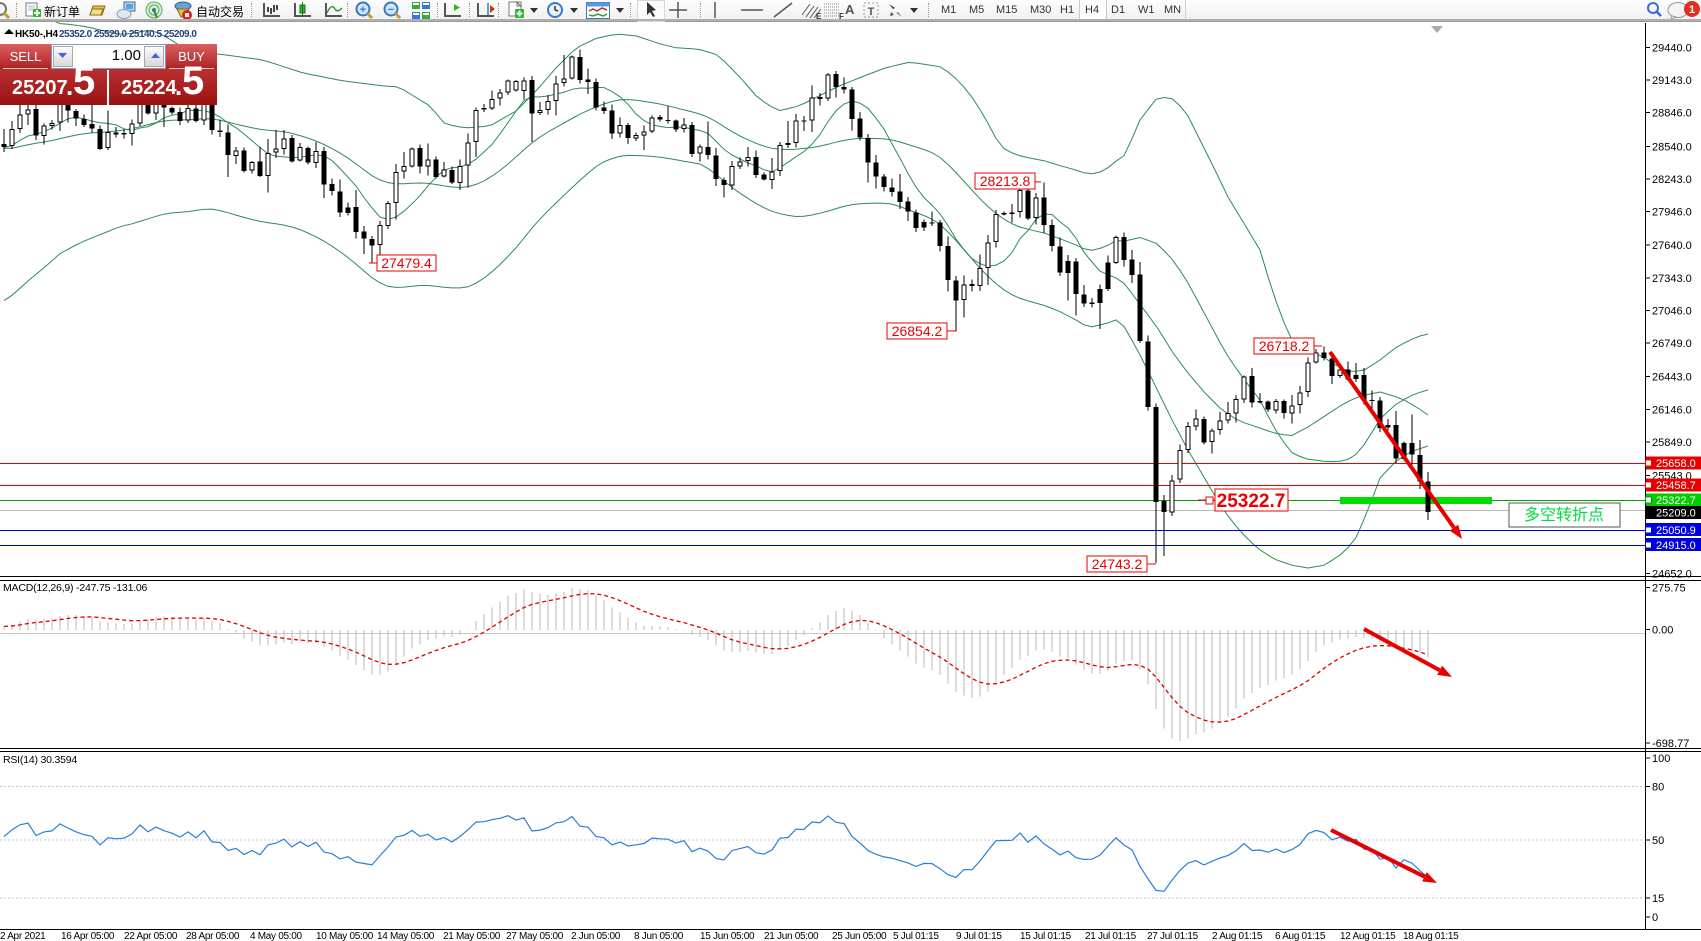 This screenshot has width=1701, height=941. What do you see at coordinates (1117, 564) in the screenshot?
I see `svg-text: 24743.2` at bounding box center [1117, 564].